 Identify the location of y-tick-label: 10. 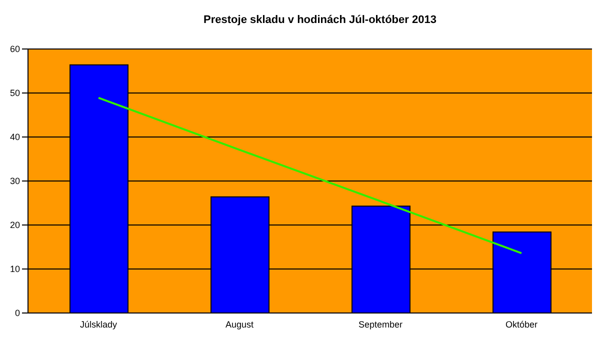
(15, 269).